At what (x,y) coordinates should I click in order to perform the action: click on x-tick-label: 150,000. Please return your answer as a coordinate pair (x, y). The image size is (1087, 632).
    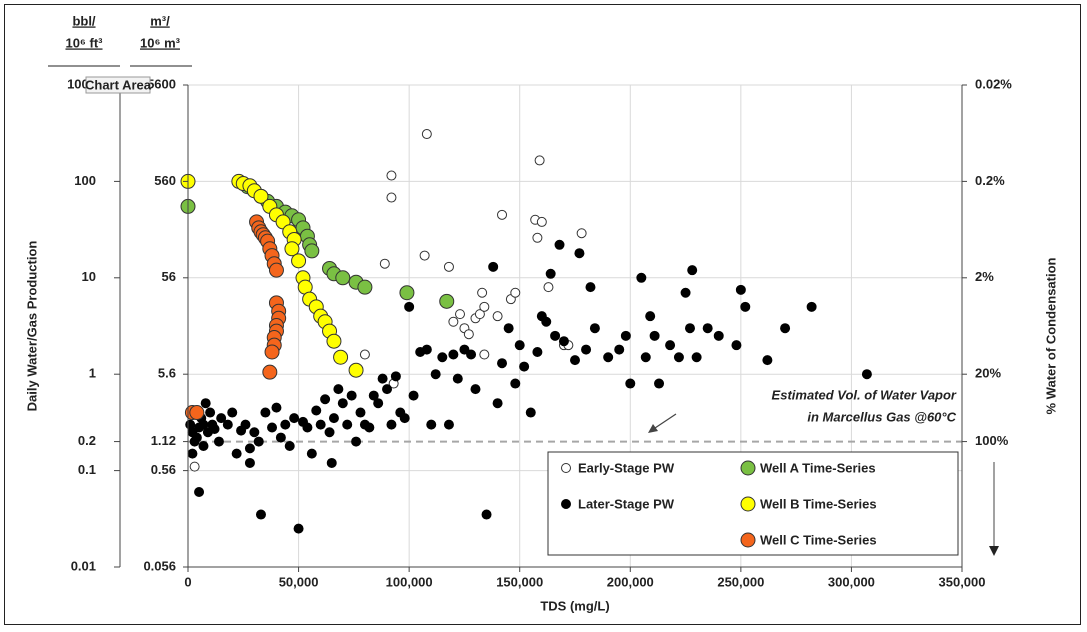
    Looking at the image, I should click on (519, 581).